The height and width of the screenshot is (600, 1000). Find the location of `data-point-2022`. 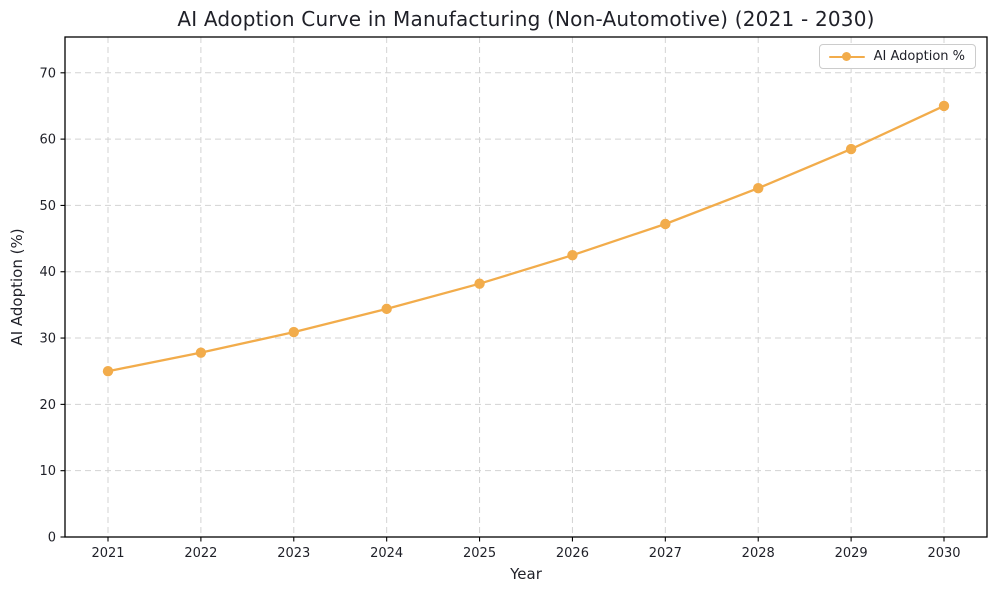

data-point-2022 is located at coordinates (201, 352).